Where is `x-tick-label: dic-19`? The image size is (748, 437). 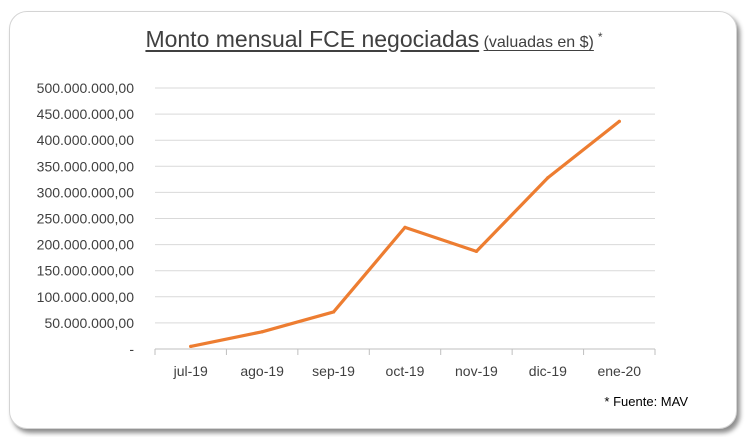
x-tick-label: dic-19 is located at coordinates (548, 371).